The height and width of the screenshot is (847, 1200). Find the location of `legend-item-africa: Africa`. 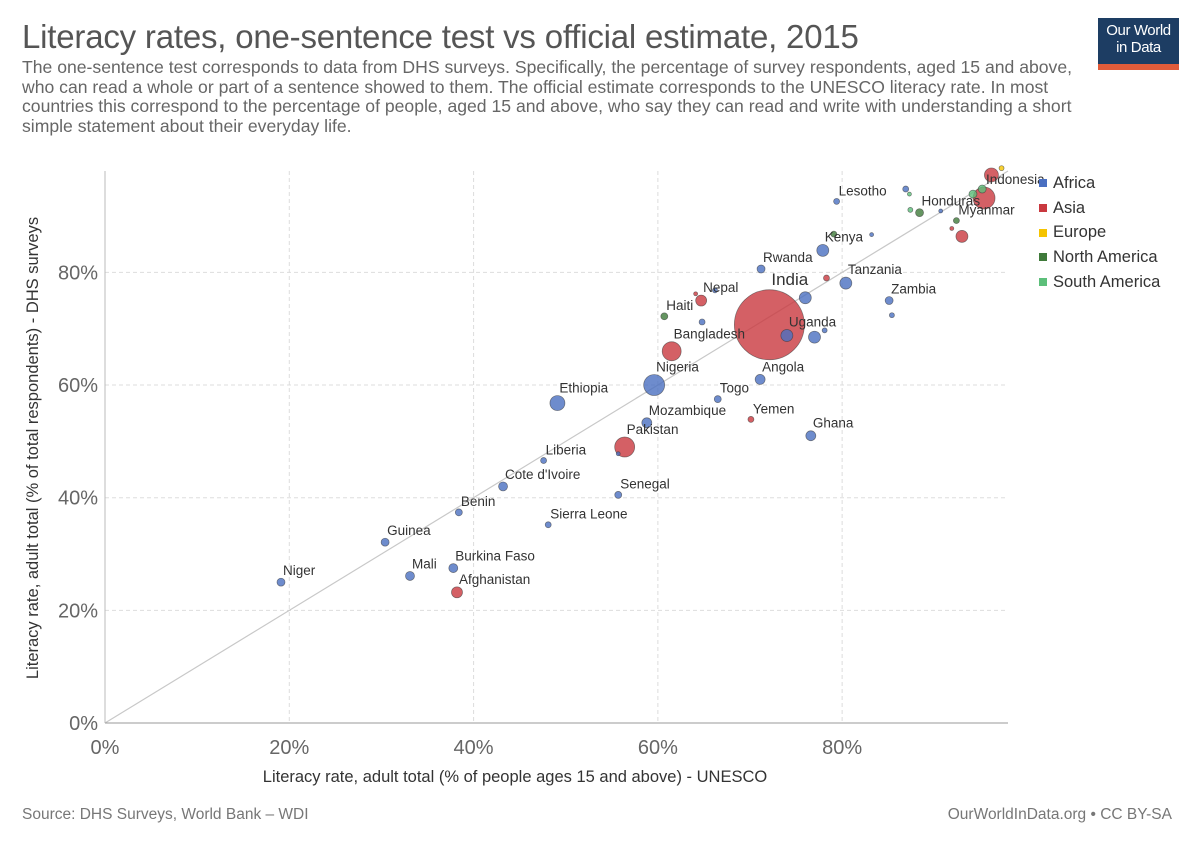

legend-item-africa: Africa is located at coordinates (1099, 183).